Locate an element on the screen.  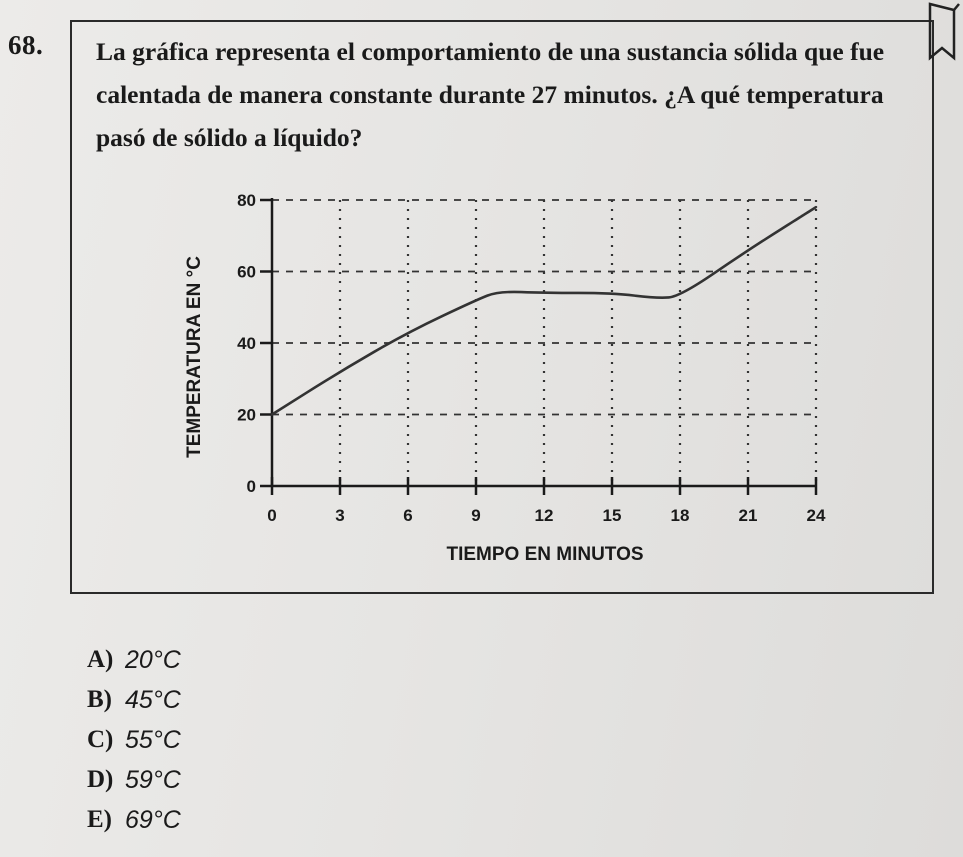
question-number: 68. is located at coordinates (26, 45).